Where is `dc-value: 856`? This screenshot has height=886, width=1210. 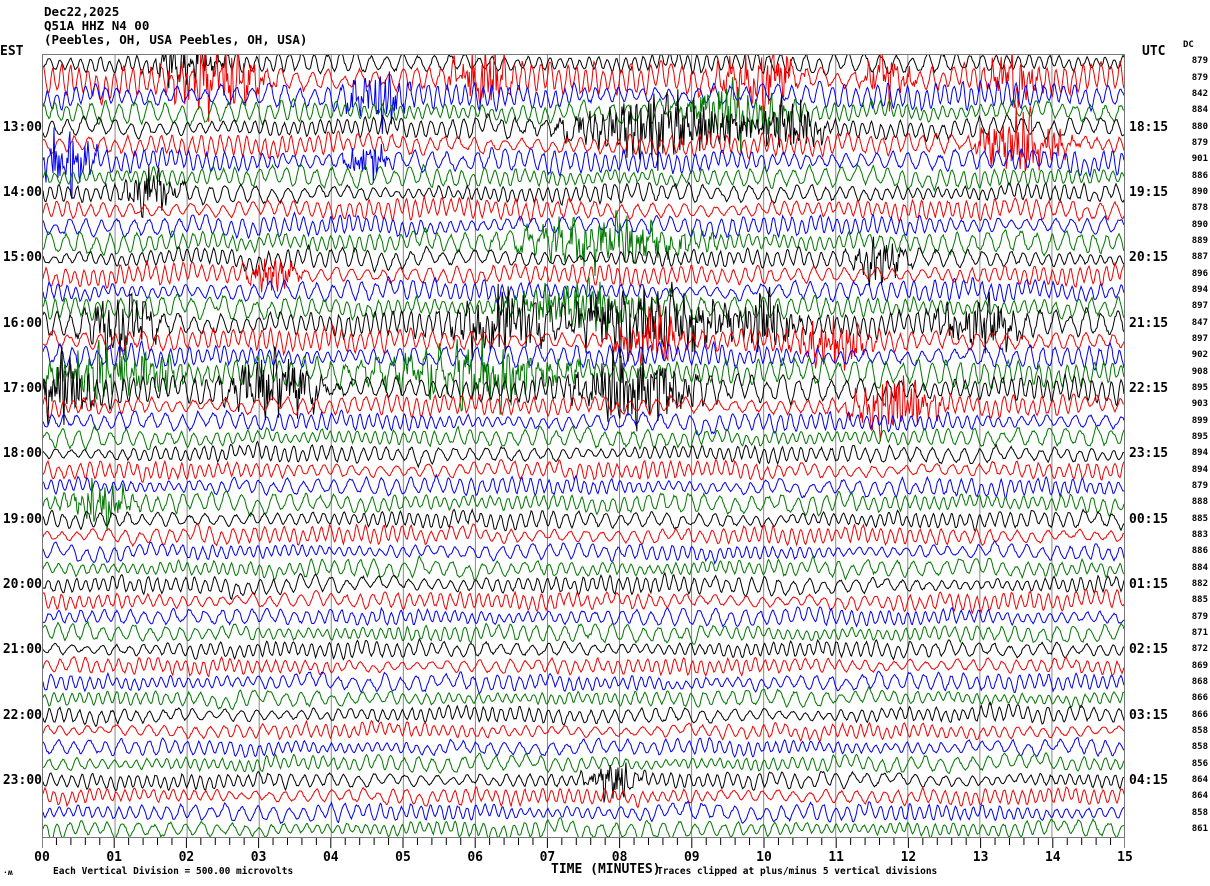 dc-value: 856 is located at coordinates (1199, 763).